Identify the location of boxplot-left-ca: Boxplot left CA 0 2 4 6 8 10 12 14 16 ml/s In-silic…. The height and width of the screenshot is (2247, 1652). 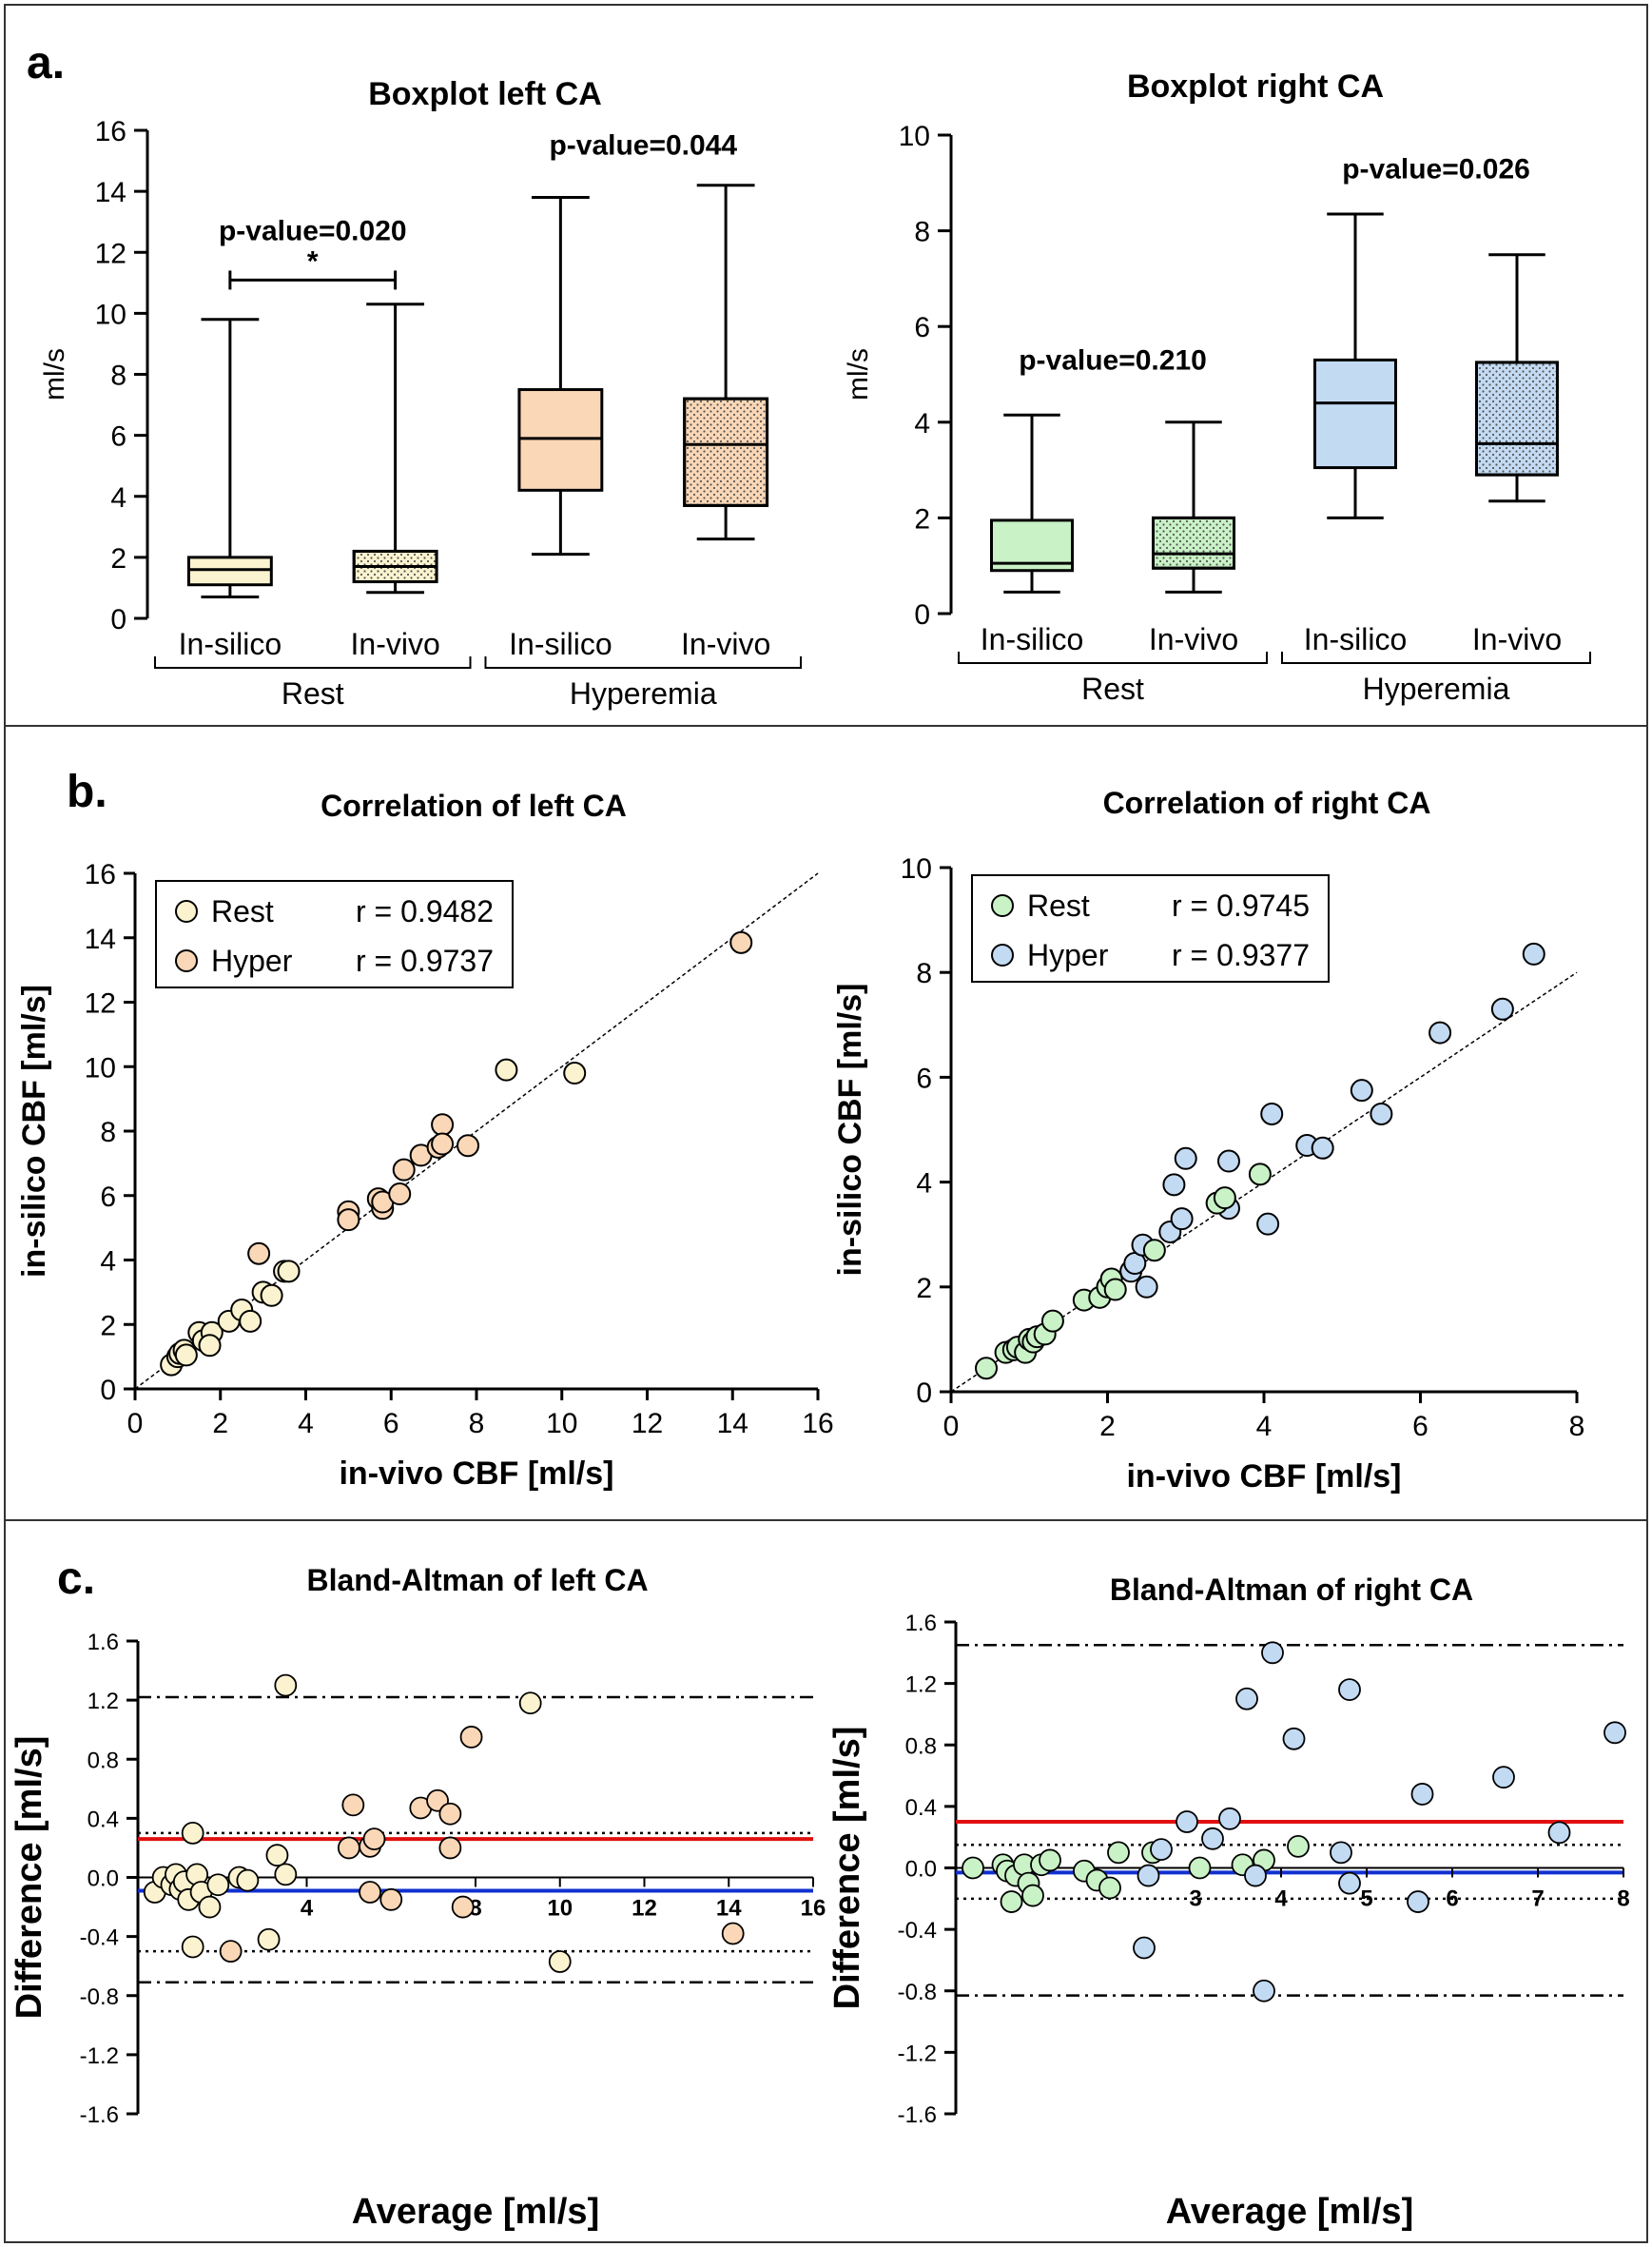
(420, 393).